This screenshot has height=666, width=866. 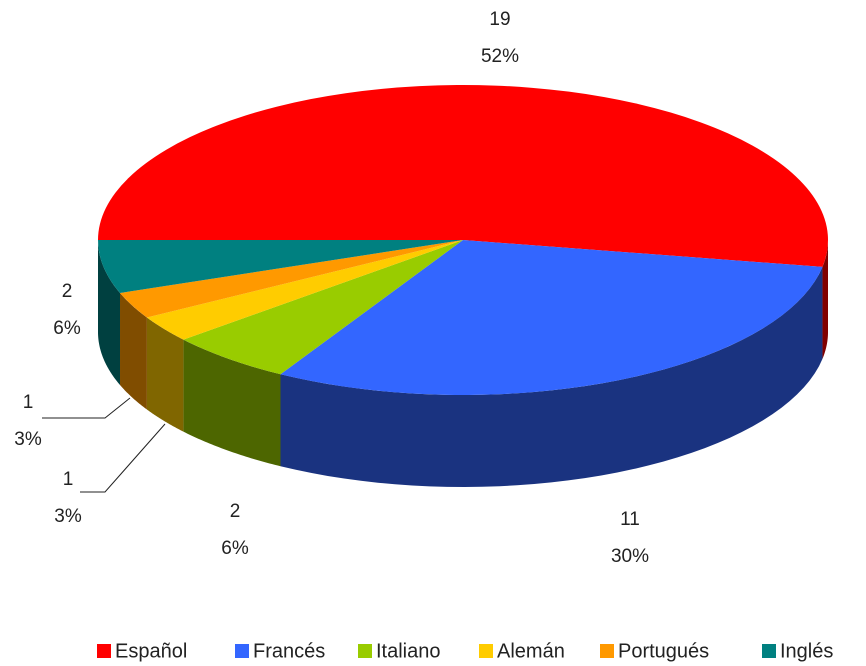 I want to click on legend-label: Español, so click(x=151, y=651).